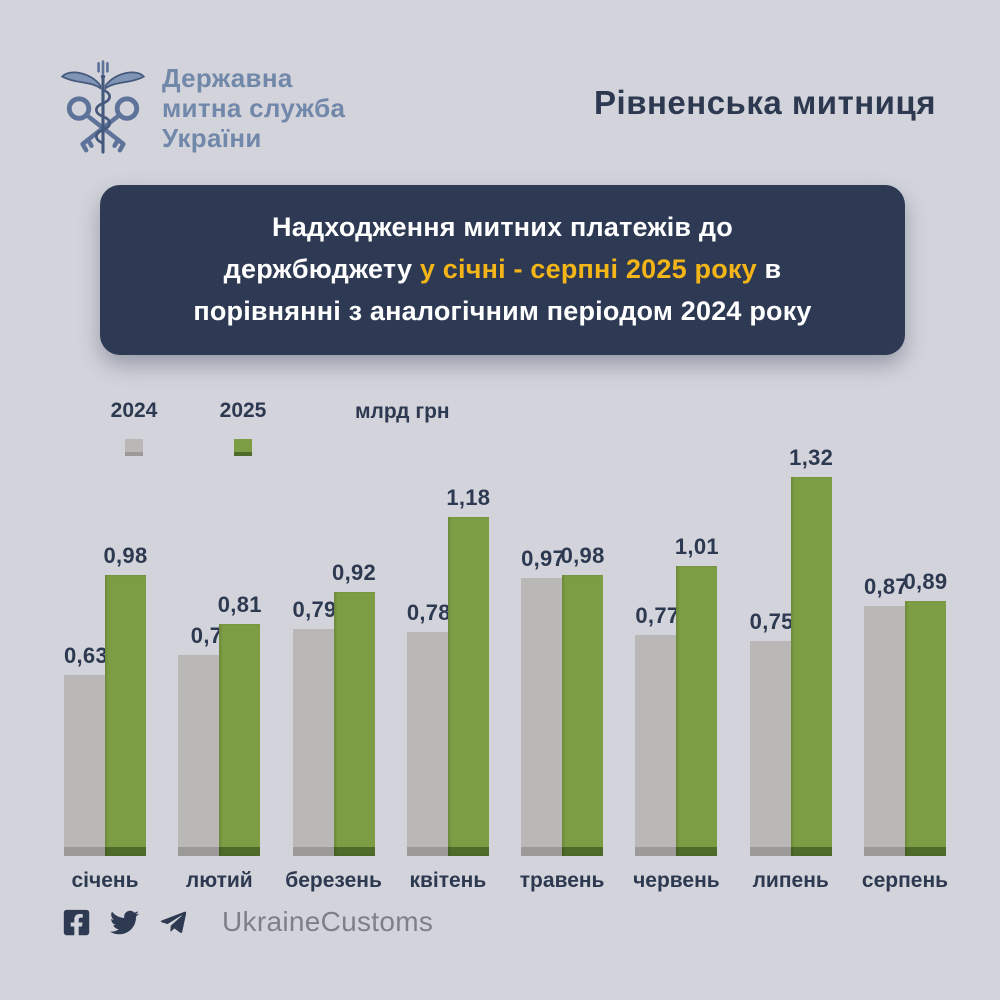  Describe the element at coordinates (200, 739) in the screenshot. I see `bar-2024-лютий: 0,7` at that location.